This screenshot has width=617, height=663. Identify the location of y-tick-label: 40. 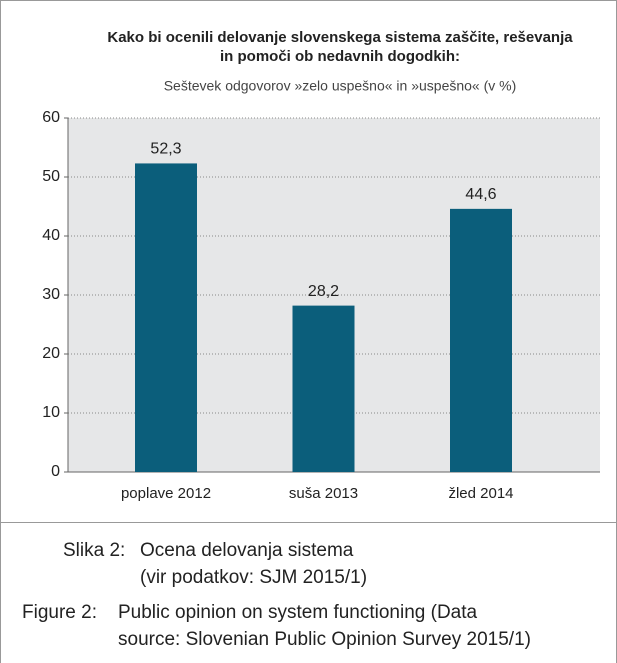
(51, 235).